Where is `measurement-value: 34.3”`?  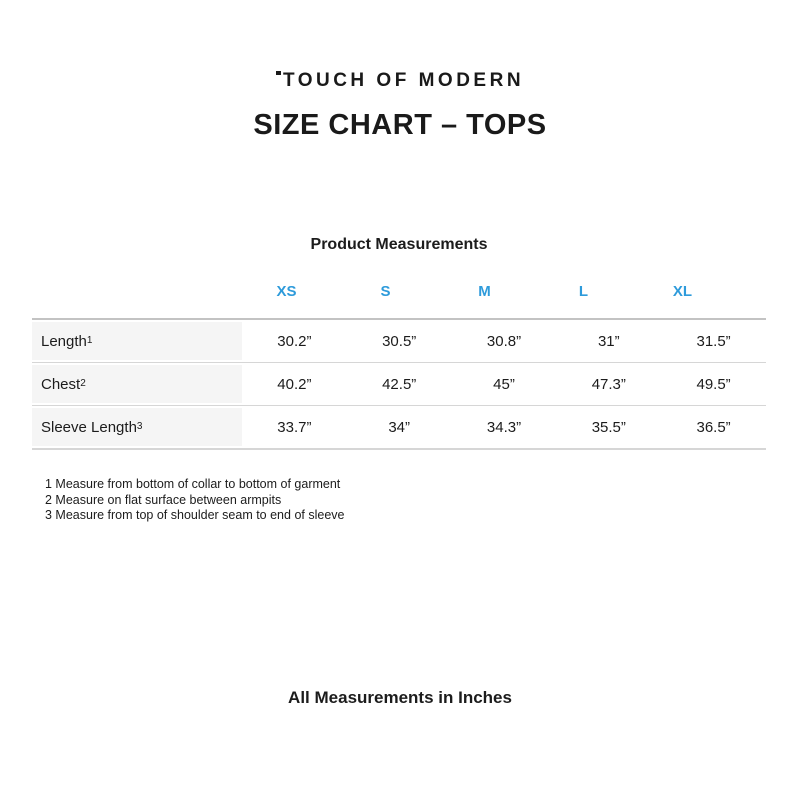 measurement-value: 34.3” is located at coordinates (504, 427).